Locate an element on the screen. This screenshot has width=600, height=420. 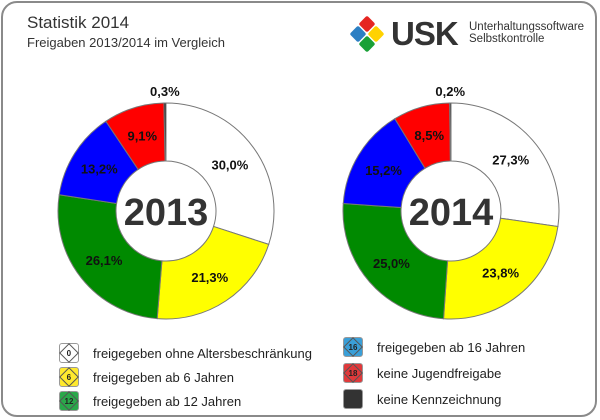
usk-logo-icon is located at coordinates (367, 34).